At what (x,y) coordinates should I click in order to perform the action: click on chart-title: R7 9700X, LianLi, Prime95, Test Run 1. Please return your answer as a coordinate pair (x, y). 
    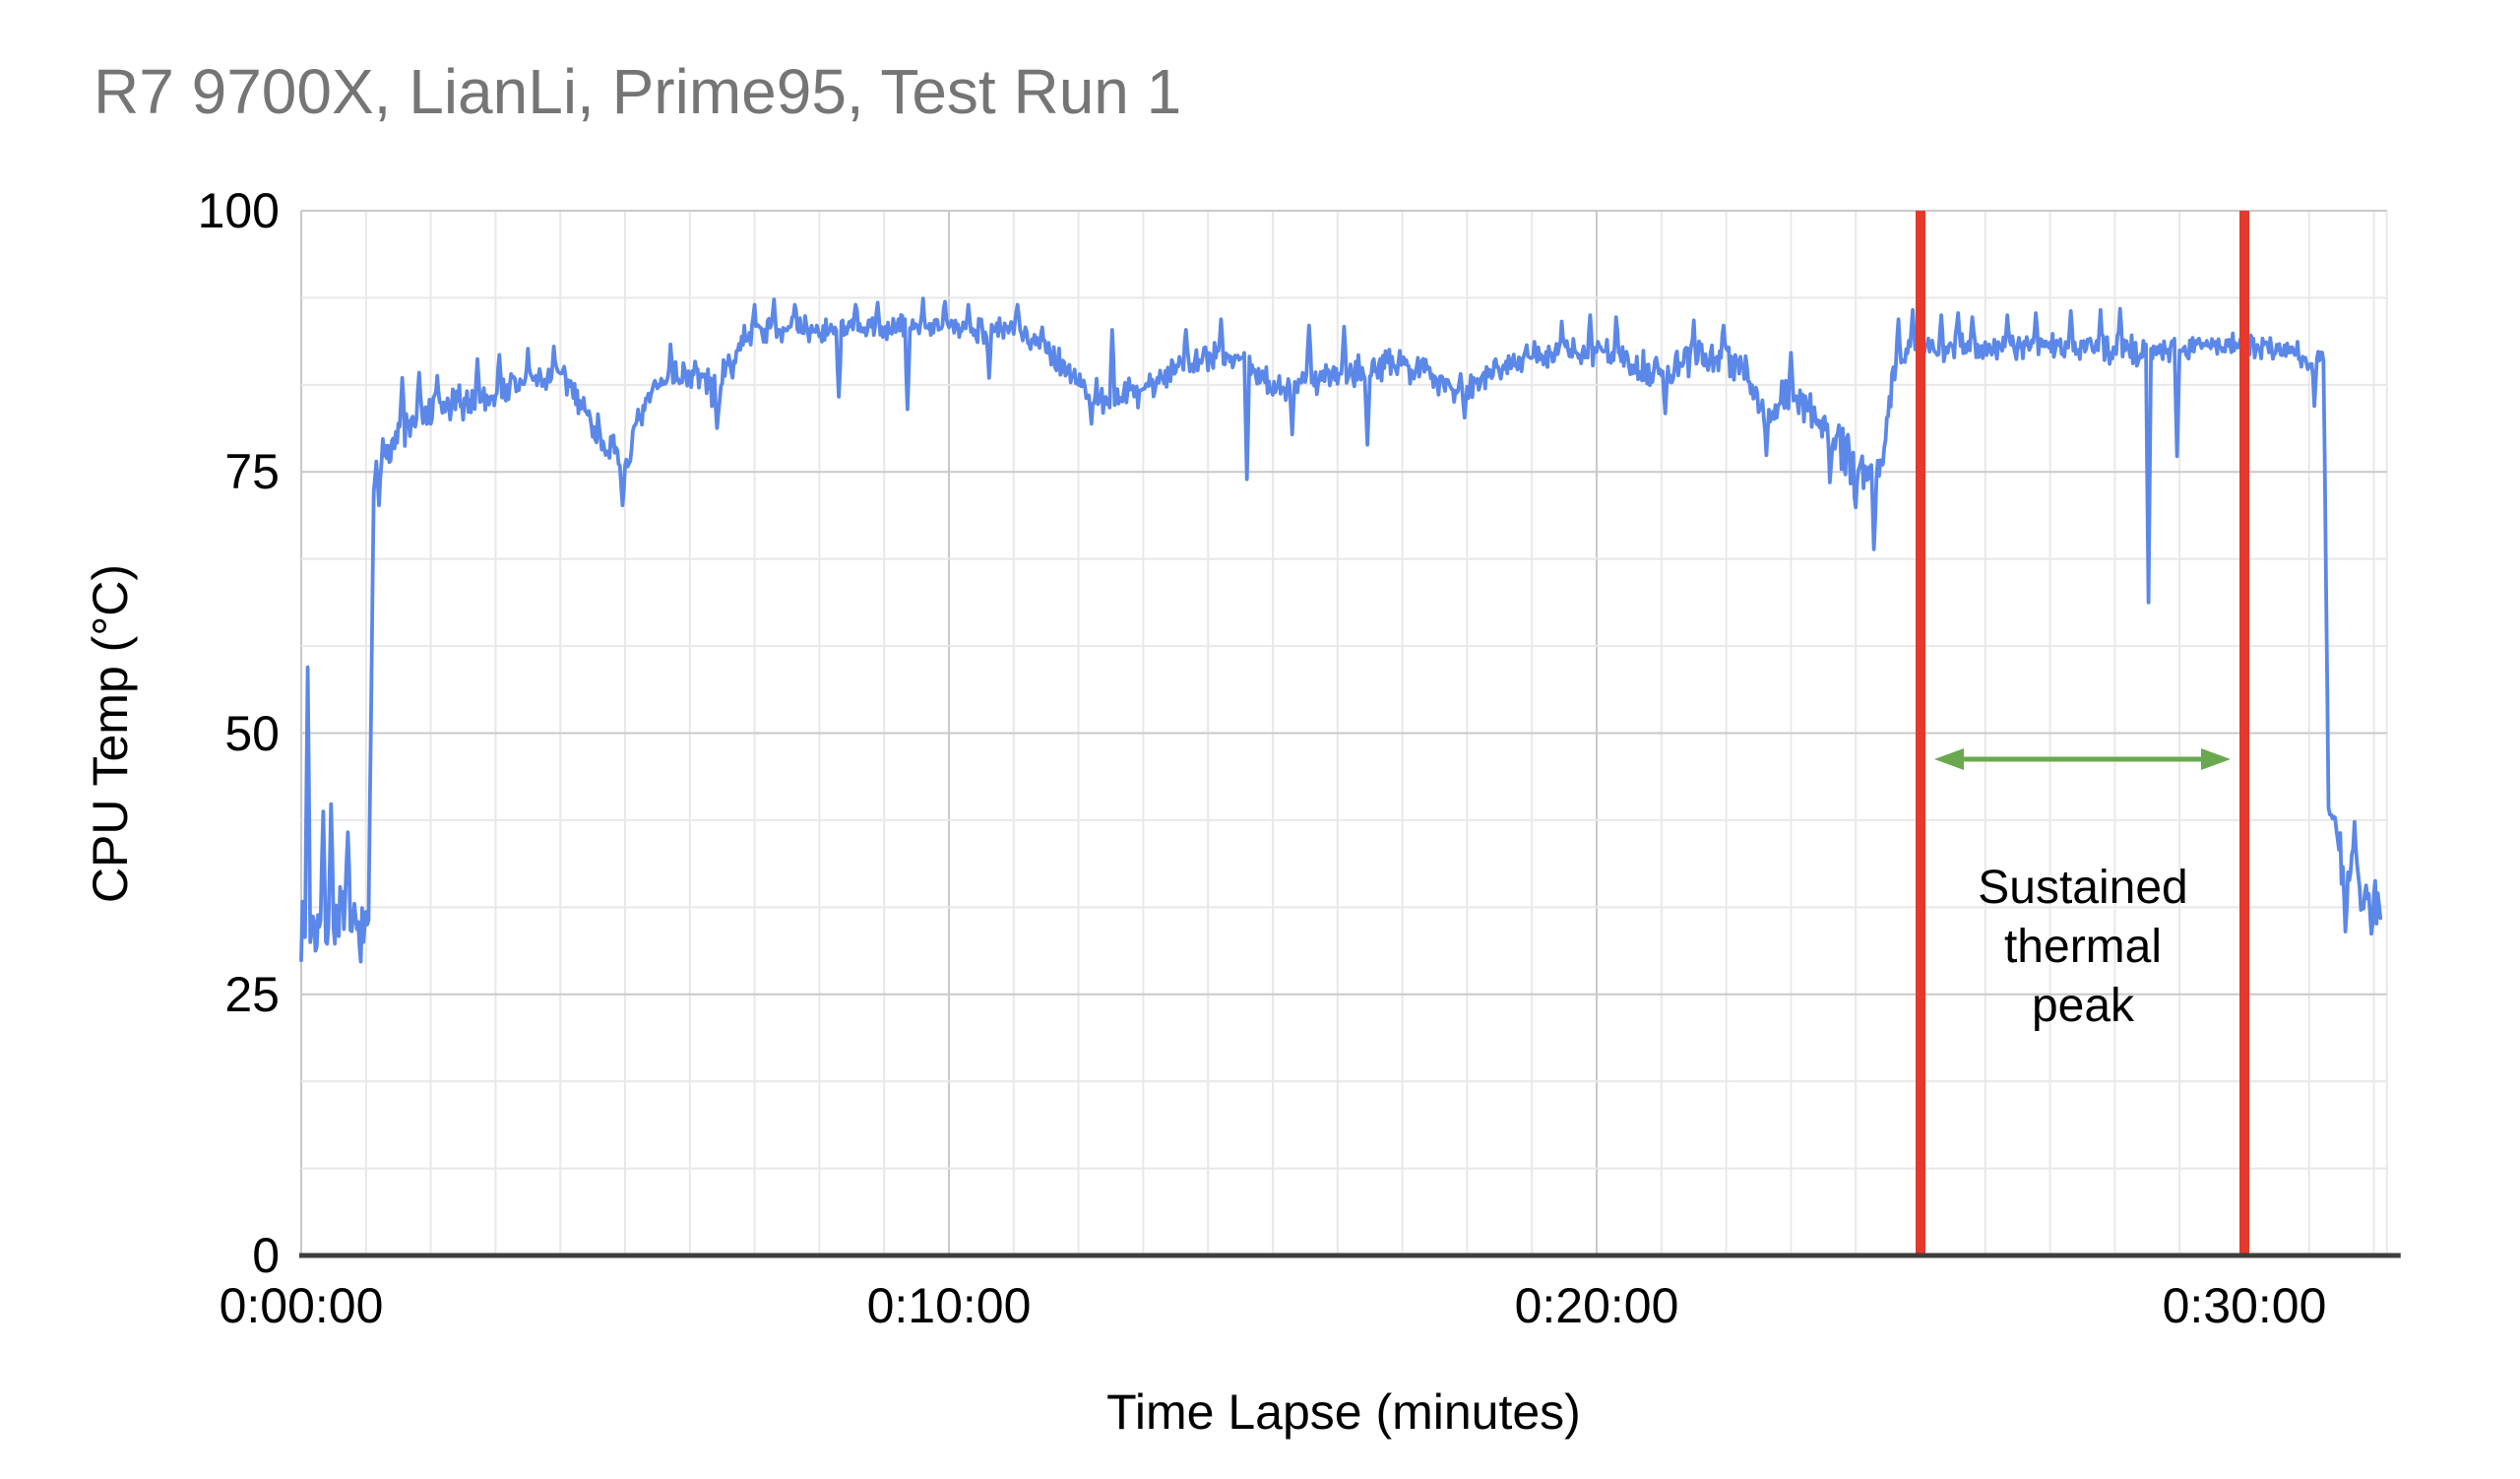
    Looking at the image, I should click on (638, 91).